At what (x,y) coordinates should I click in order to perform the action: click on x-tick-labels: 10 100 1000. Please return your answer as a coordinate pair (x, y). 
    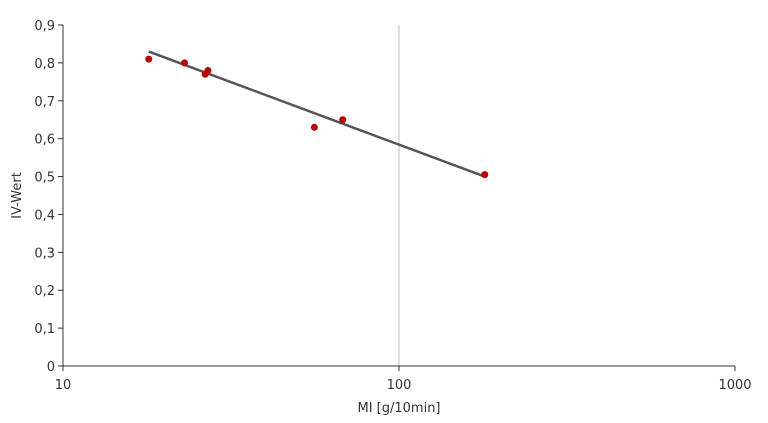
    Looking at the image, I should click on (403, 379).